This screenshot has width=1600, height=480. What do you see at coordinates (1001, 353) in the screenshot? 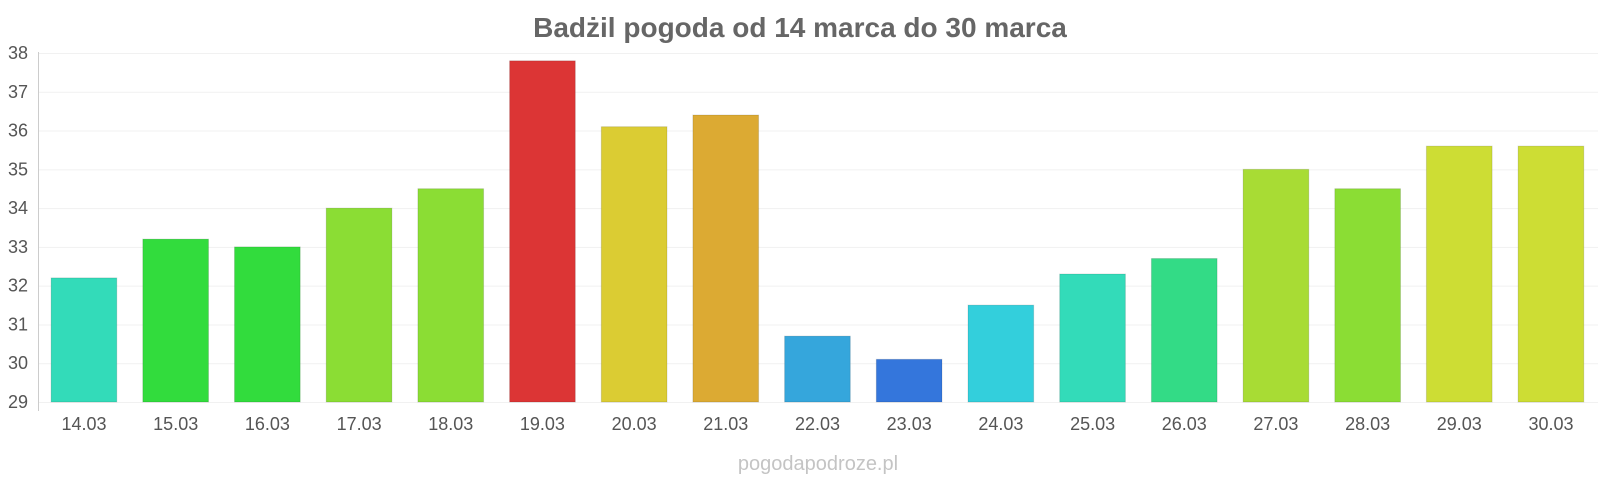
I see `bar-24.03` at bounding box center [1001, 353].